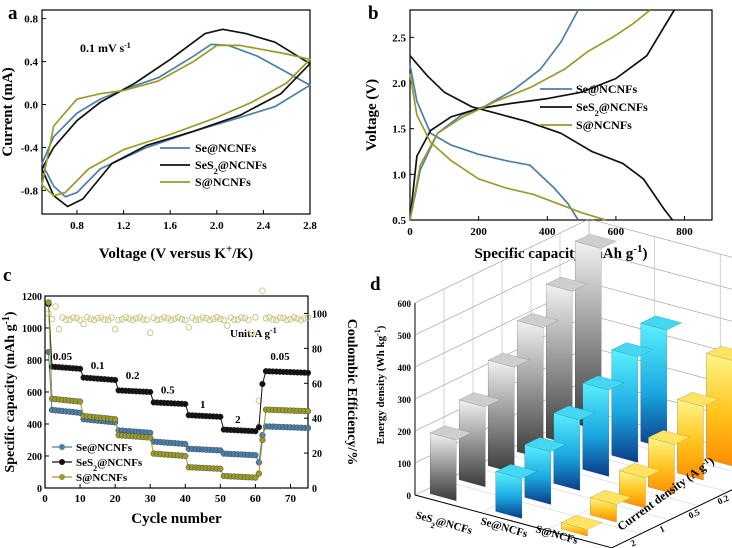 The image size is (732, 548). Describe the element at coordinates (424, 517) in the screenshot. I see `material-label-0-part-0: SeS` at that location.